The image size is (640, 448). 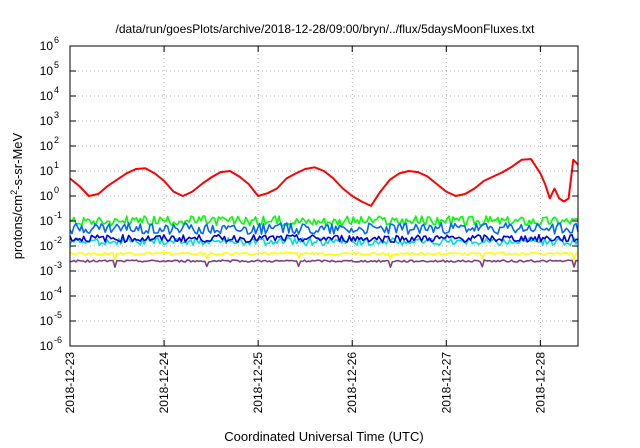 What do you see at coordinates (58, 215) in the screenshot?
I see `y-tick-label-exponent: -1` at bounding box center [58, 215].